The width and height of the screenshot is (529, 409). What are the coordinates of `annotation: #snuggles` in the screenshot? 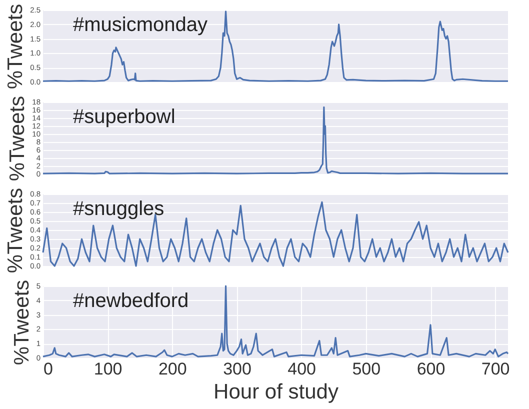 It's located at (118, 209).